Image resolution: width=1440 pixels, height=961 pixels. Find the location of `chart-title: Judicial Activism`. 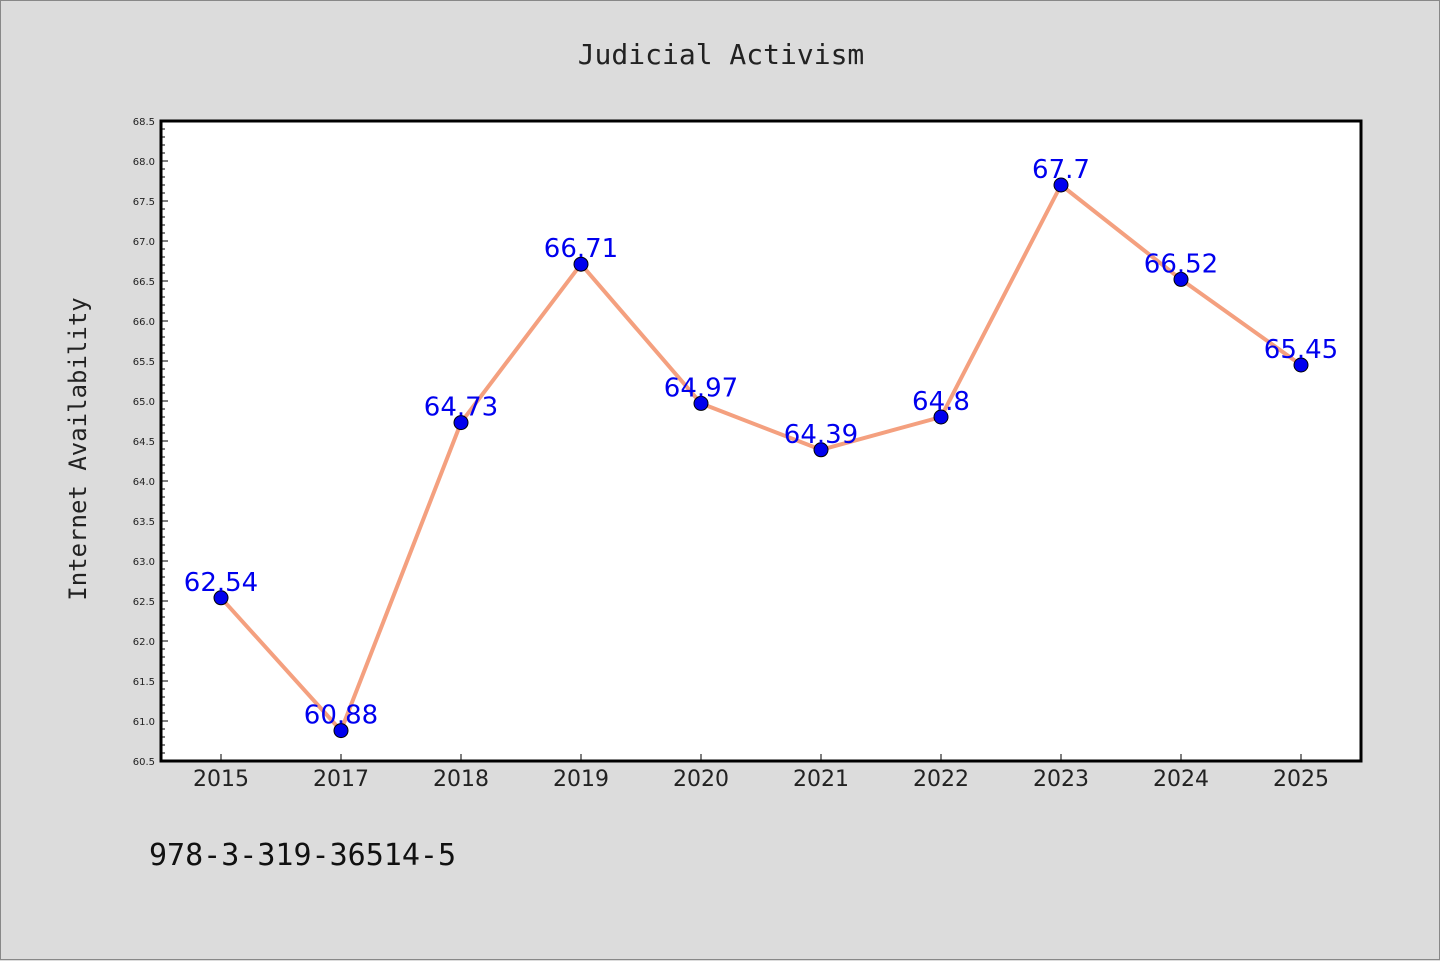

chart-title: Judicial Activism is located at coordinates (721, 54).